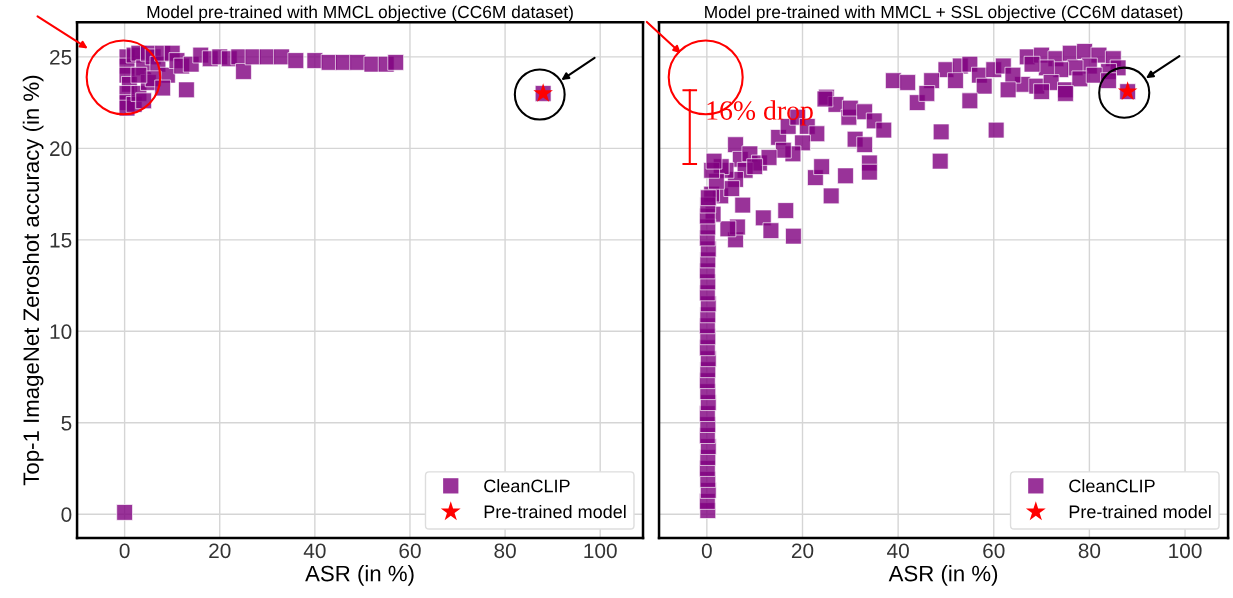 This screenshot has height=598, width=1233. Describe the element at coordinates (66, 423) in the screenshot. I see `y-tick-label: 5` at that location.